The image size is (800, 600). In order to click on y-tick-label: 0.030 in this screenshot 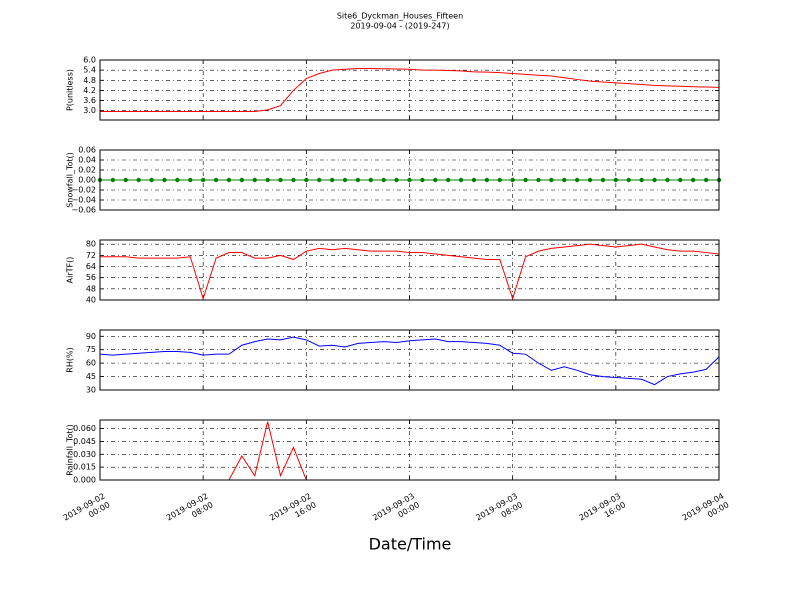, I will do `click(84, 454)`.